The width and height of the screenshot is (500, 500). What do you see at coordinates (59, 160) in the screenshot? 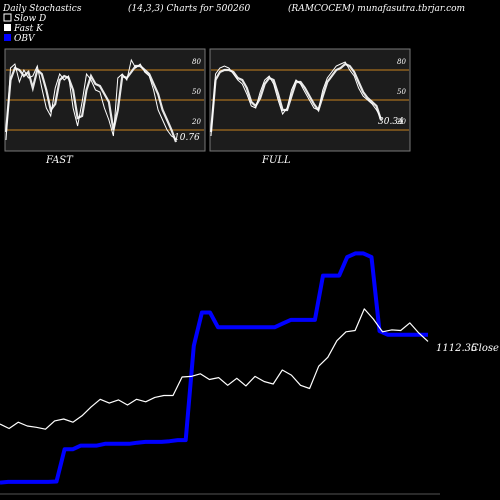
I see `fast-panel-label: FAST` at bounding box center [59, 160].